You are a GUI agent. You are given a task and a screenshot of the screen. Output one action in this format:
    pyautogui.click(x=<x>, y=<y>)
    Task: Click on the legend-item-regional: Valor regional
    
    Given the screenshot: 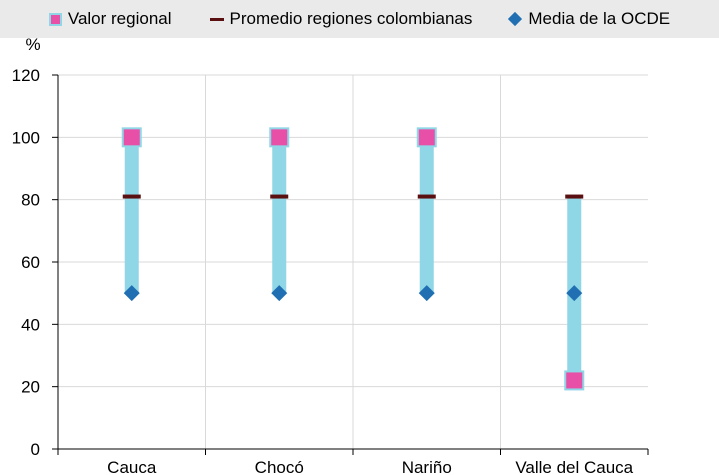 What is the action you would take?
    pyautogui.click(x=110, y=19)
    